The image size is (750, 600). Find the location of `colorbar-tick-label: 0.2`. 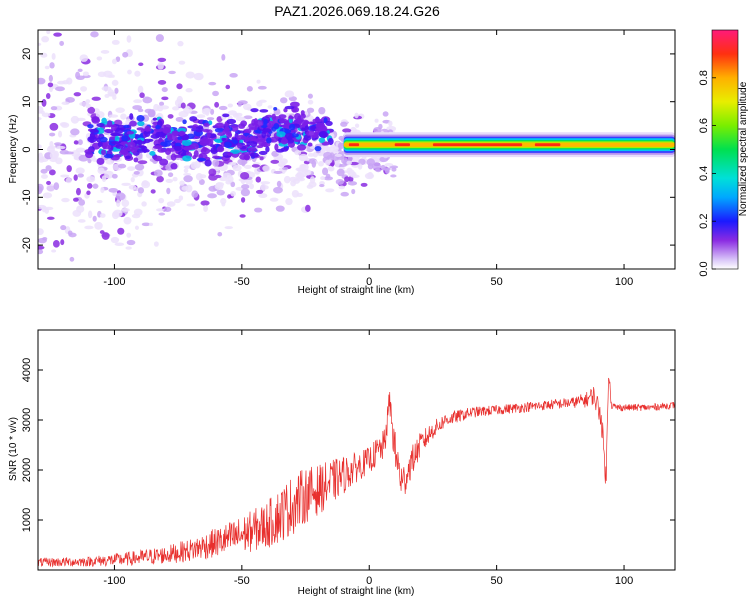

colorbar-tick-label: 0.2 is located at coordinates (704, 221).